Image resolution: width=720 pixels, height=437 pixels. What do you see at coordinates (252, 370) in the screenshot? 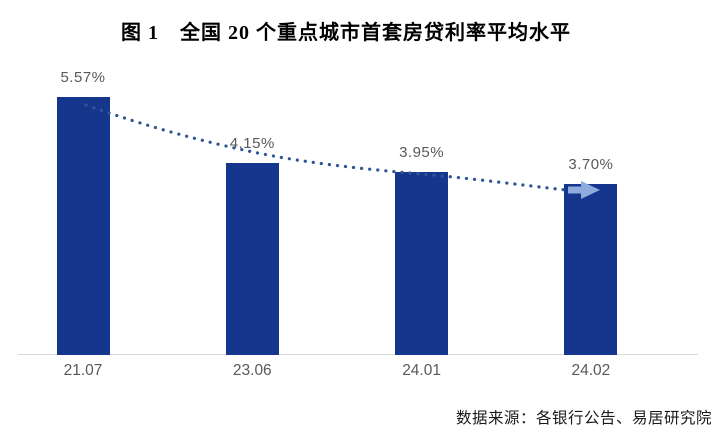
I see `x-axis-label: 23.06` at bounding box center [252, 370].